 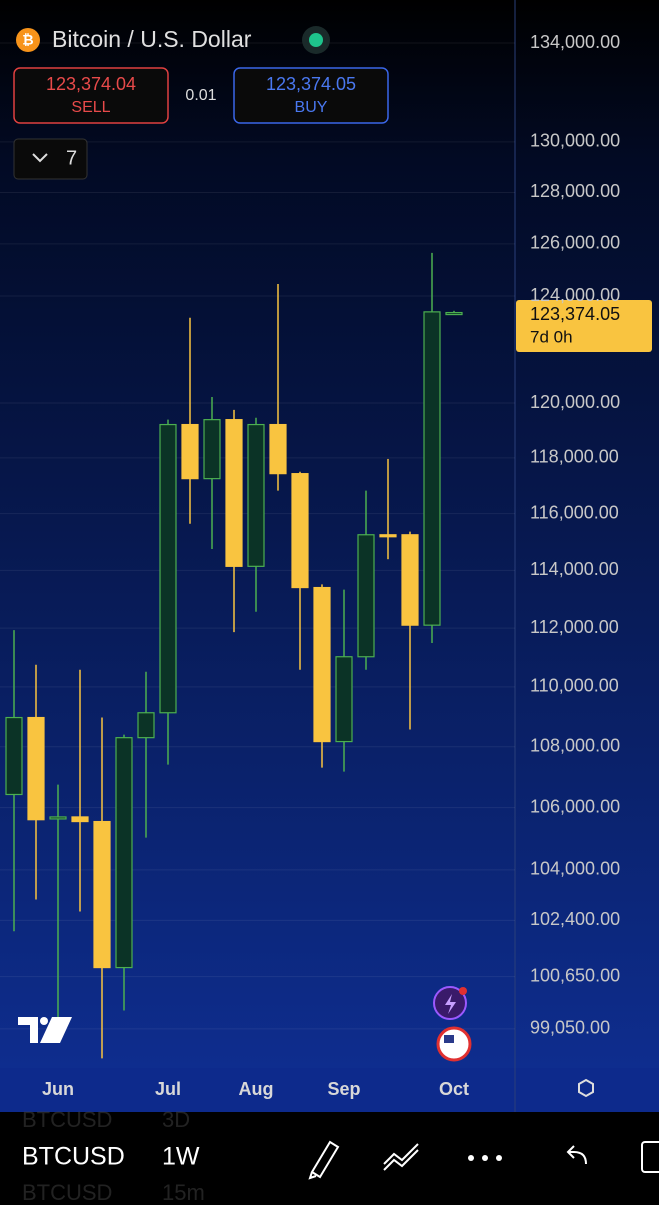 What do you see at coordinates (91, 84) in the screenshot?
I see `sell-price: 123,374.04` at bounding box center [91, 84].